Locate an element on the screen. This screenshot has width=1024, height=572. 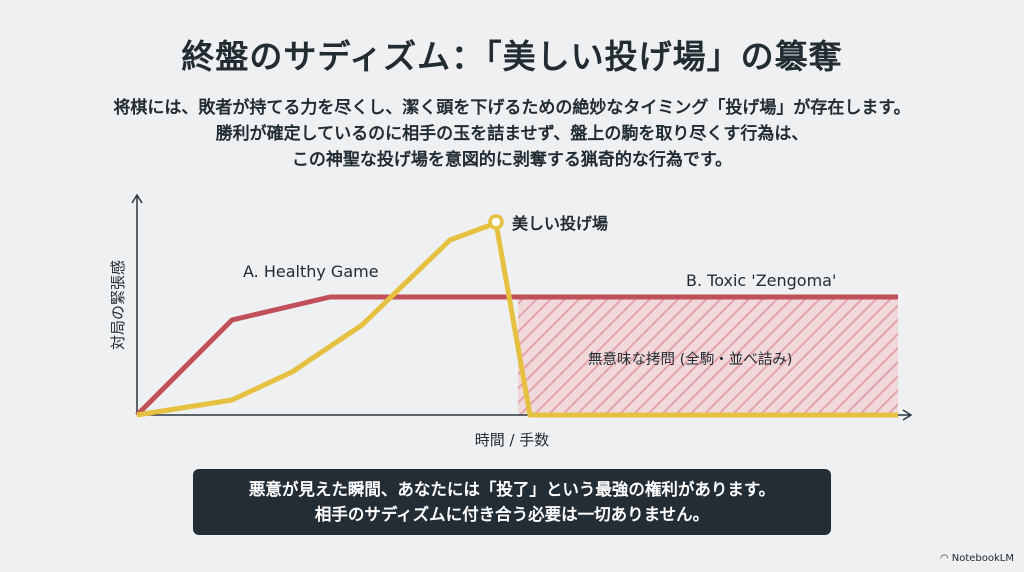
peak-label: 美しい投げ場 is located at coordinates (560, 223).